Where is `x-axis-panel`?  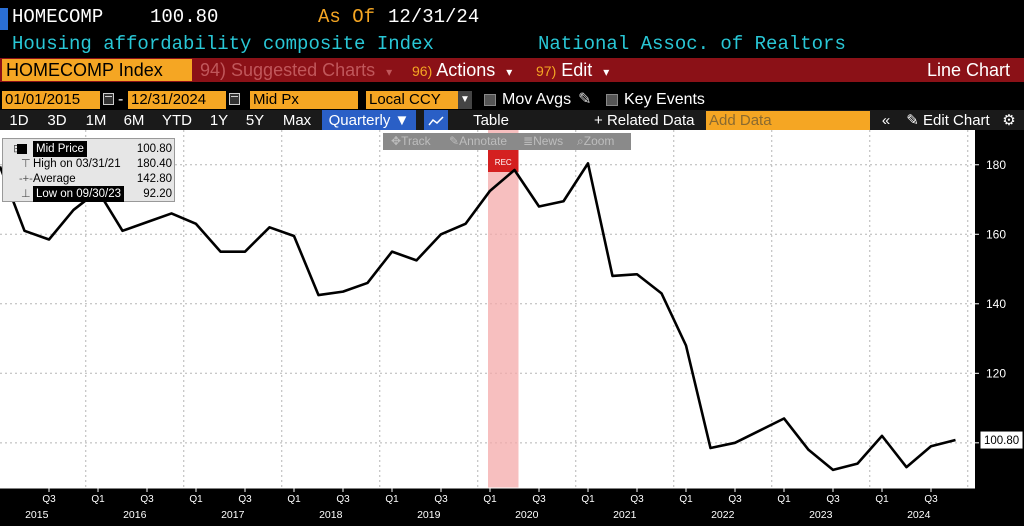 x-axis-panel is located at coordinates (512, 507).